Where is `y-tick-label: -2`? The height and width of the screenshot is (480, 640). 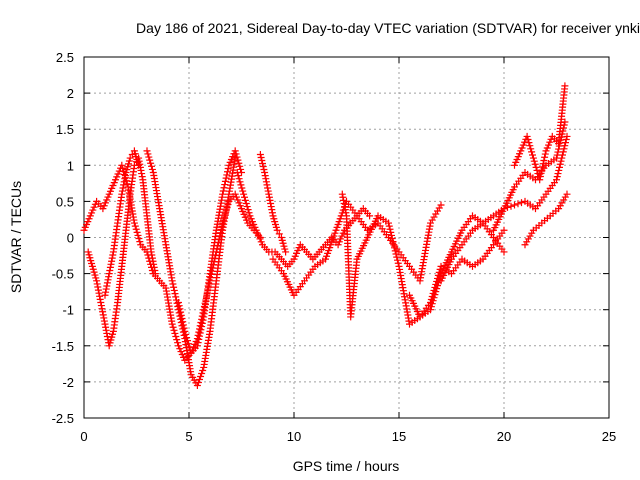 y-tick-label: -2 is located at coordinates (68, 382).